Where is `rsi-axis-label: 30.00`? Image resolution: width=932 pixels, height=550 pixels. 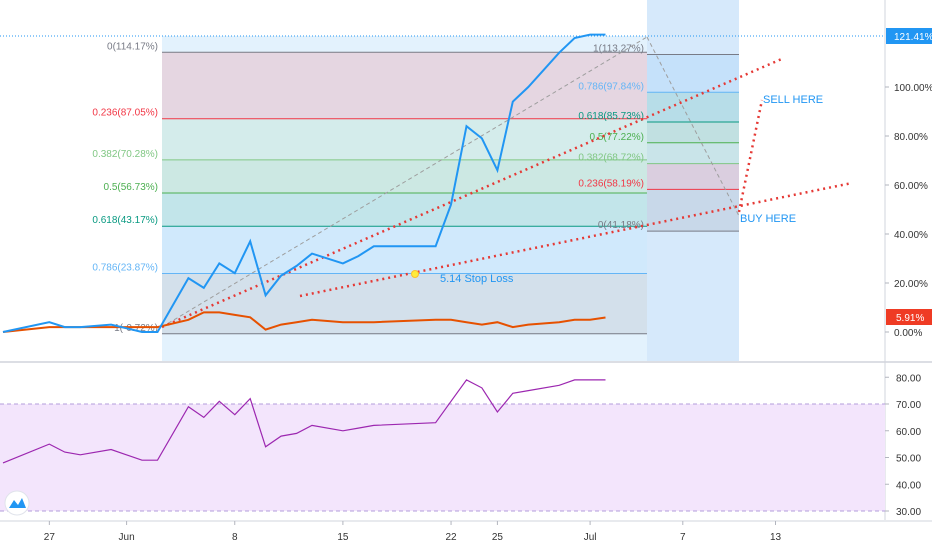
rsi-axis-label: 30.00 is located at coordinates (908, 512).